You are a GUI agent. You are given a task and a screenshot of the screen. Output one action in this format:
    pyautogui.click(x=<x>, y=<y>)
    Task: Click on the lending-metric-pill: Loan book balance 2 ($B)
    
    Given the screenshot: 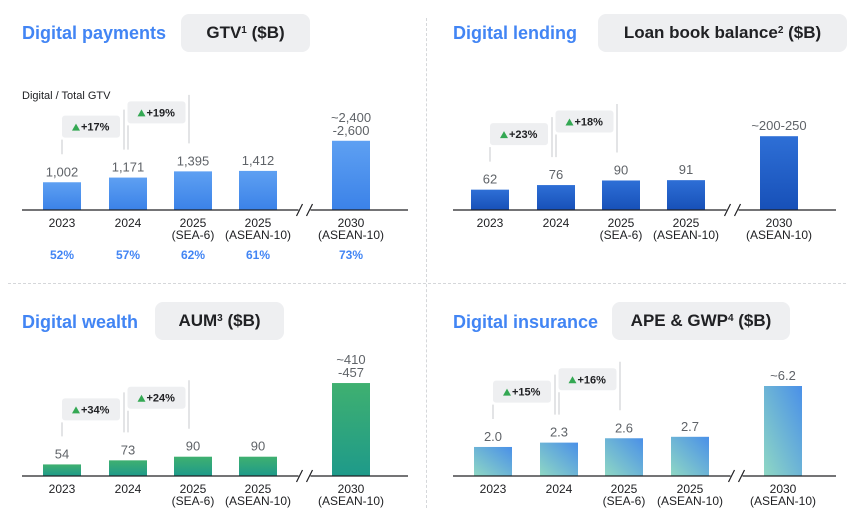 What is the action you would take?
    pyautogui.click(x=722, y=33)
    